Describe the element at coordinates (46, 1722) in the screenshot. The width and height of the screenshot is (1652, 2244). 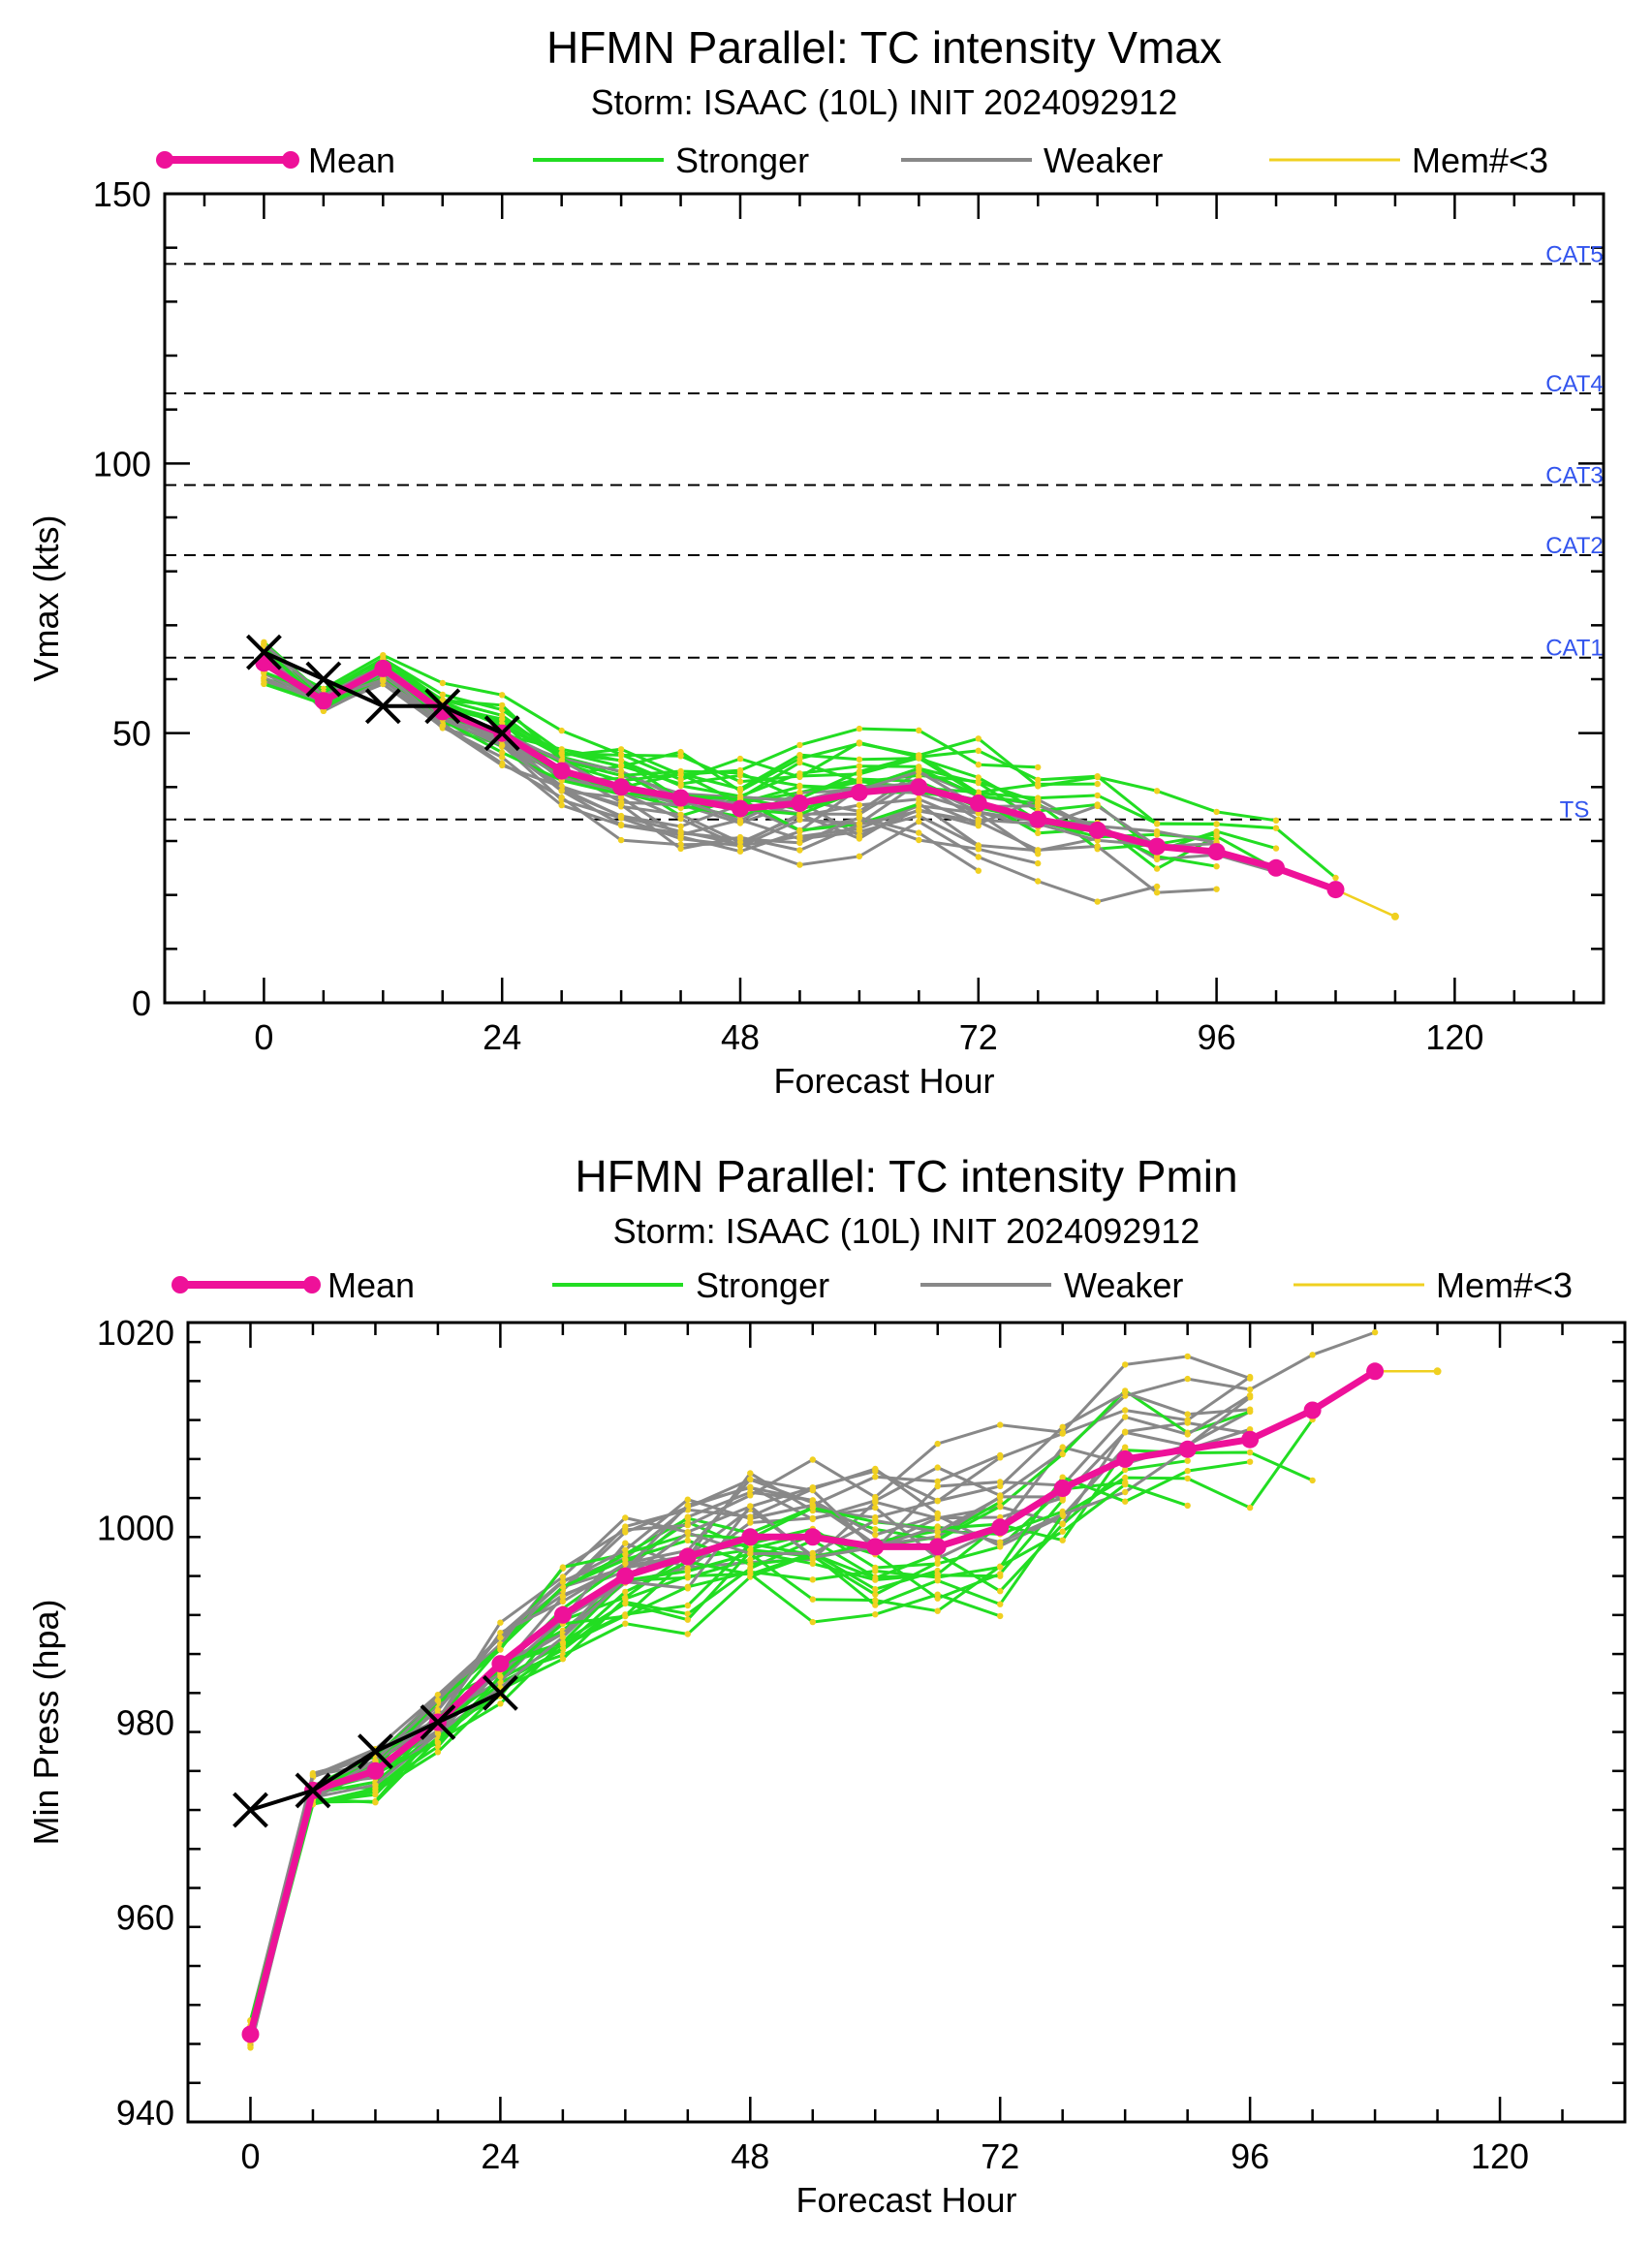
I see `y-axis-label: Min Press (hpa)` at that location.